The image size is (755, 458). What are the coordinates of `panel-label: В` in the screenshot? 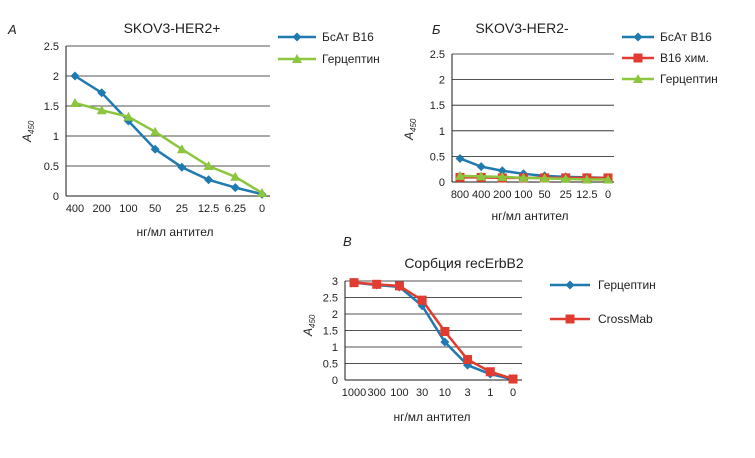 It's located at (347, 241).